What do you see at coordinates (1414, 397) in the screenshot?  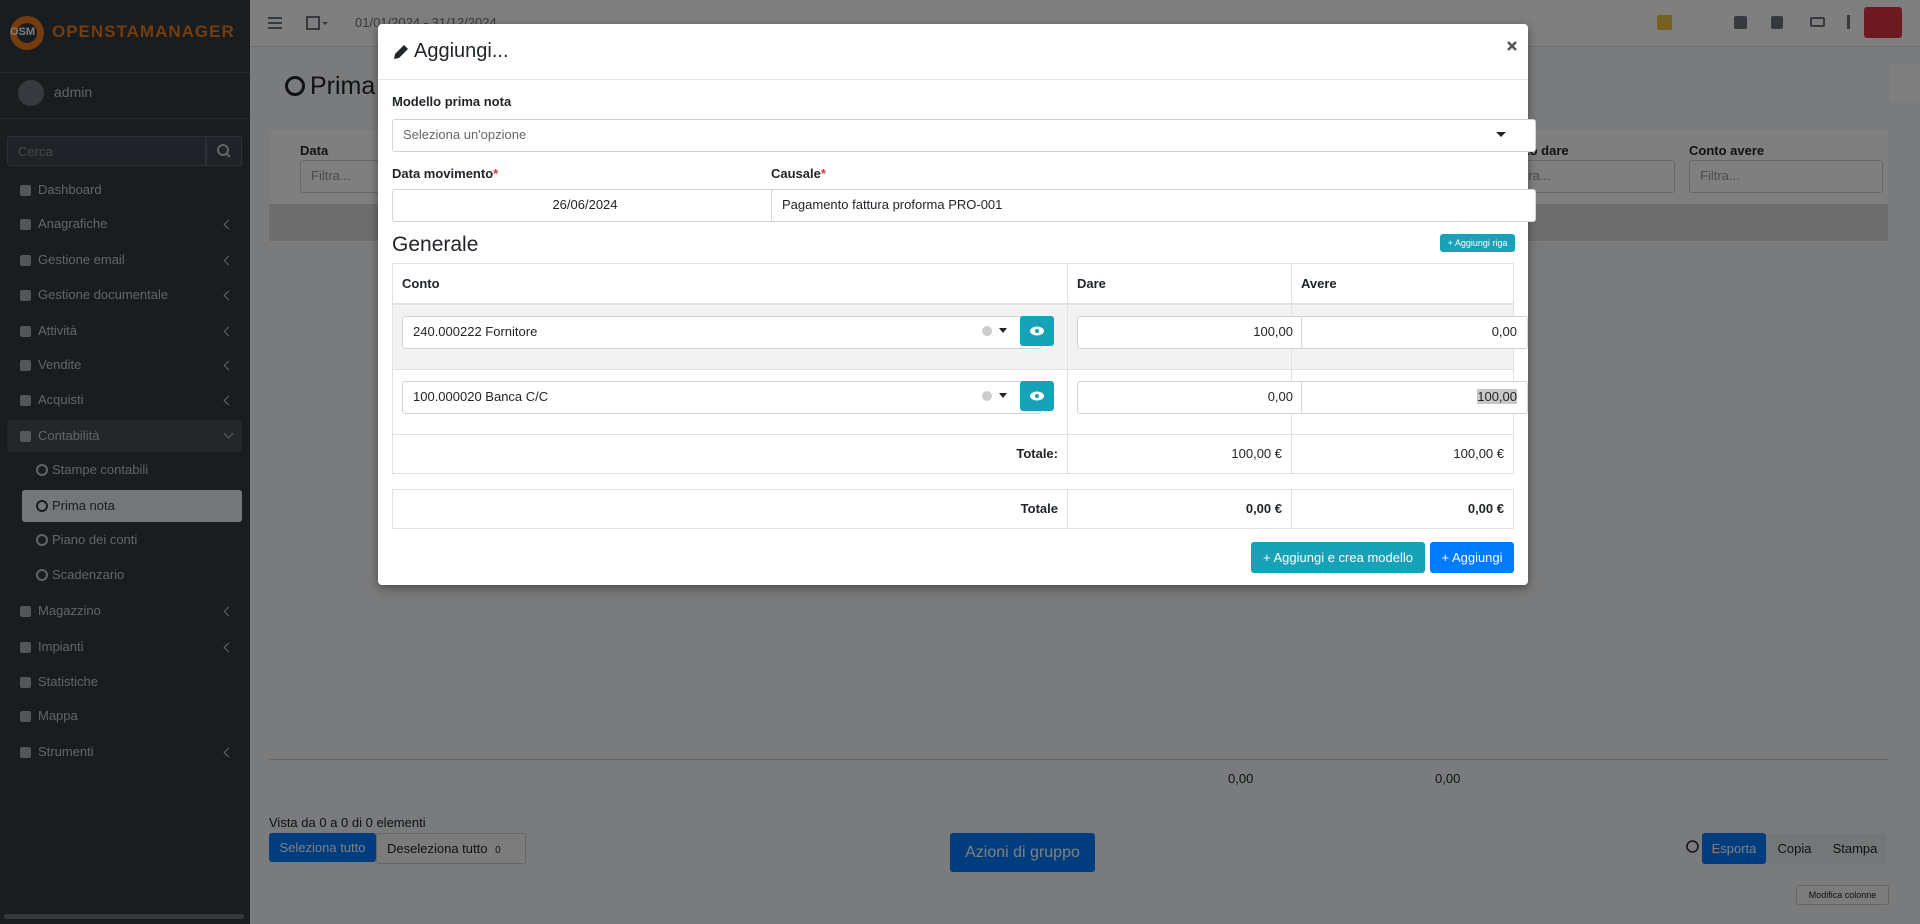 I see `credit-input: 100,00` at bounding box center [1414, 397].